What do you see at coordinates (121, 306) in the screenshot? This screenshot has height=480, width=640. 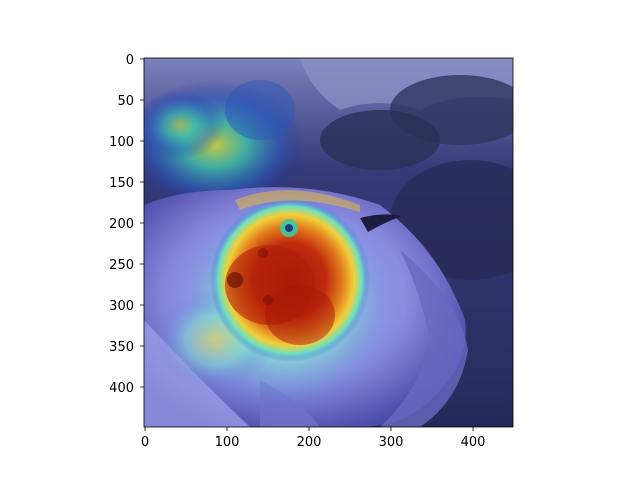 I see `y-tick-label: 300` at bounding box center [121, 306].